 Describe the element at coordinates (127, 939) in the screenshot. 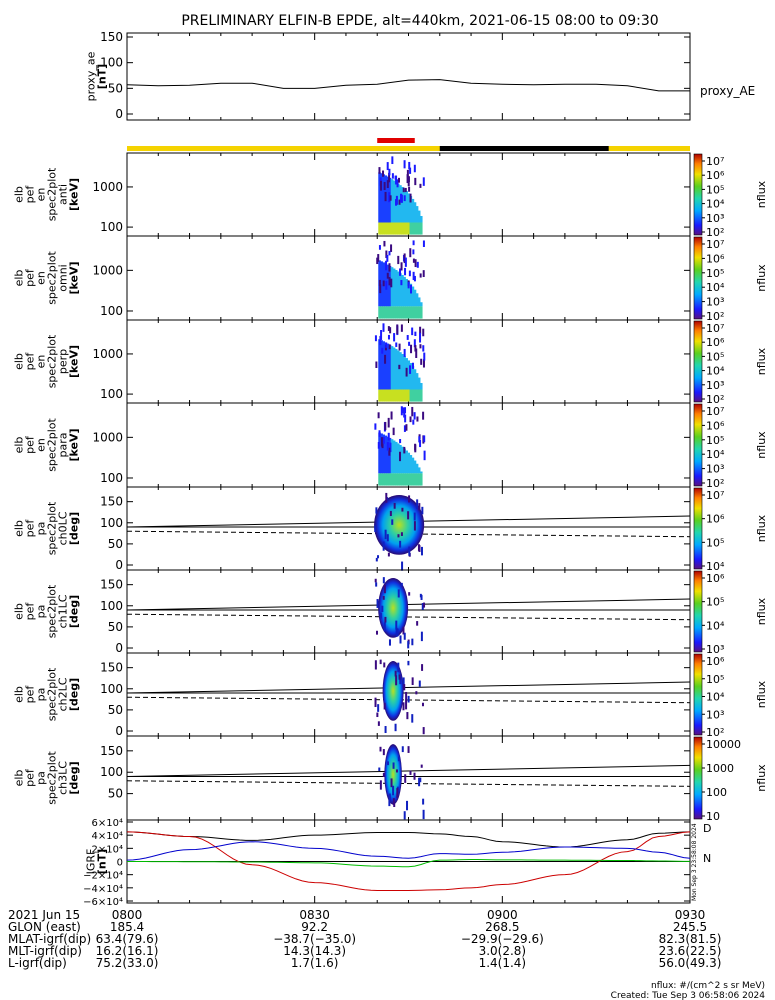

I see `footer-value: 63.4(79.6)` at that location.